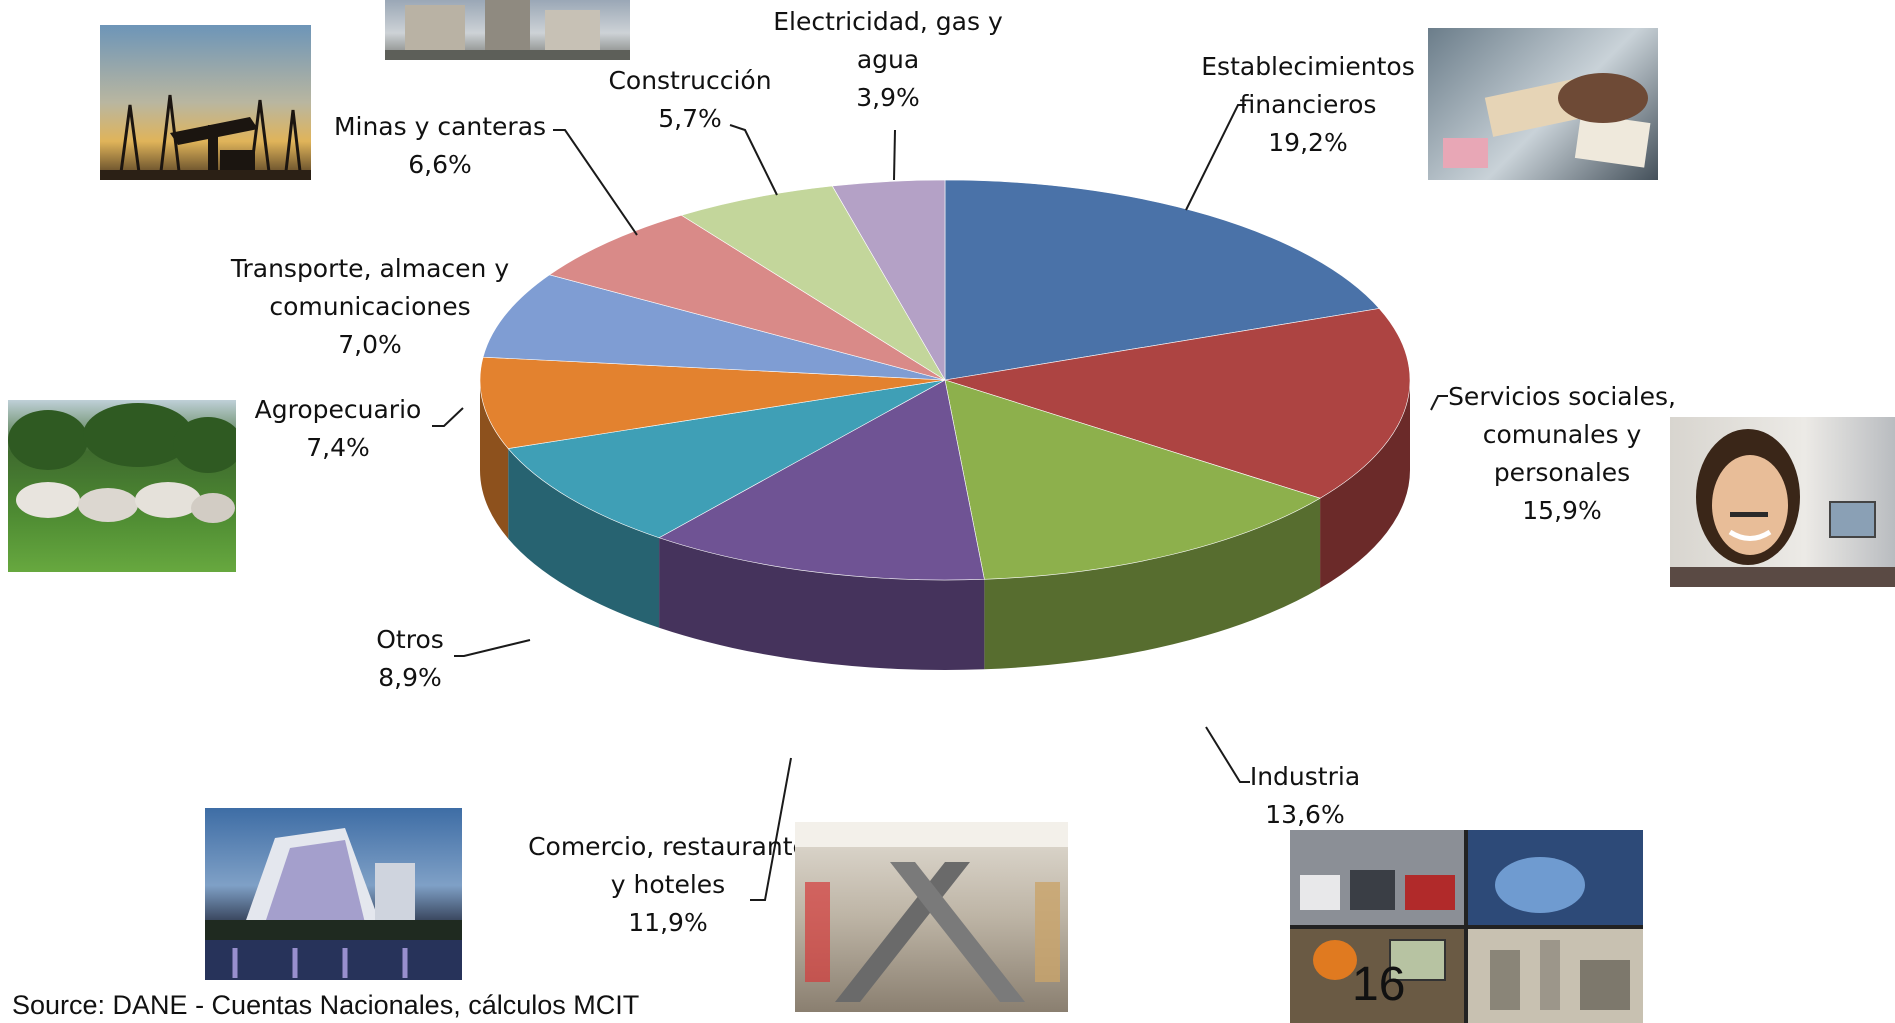 The width and height of the screenshot is (1895, 1023). Describe the element at coordinates (410, 658) in the screenshot. I see `slice-label-4: Otros 8,9%` at that location.